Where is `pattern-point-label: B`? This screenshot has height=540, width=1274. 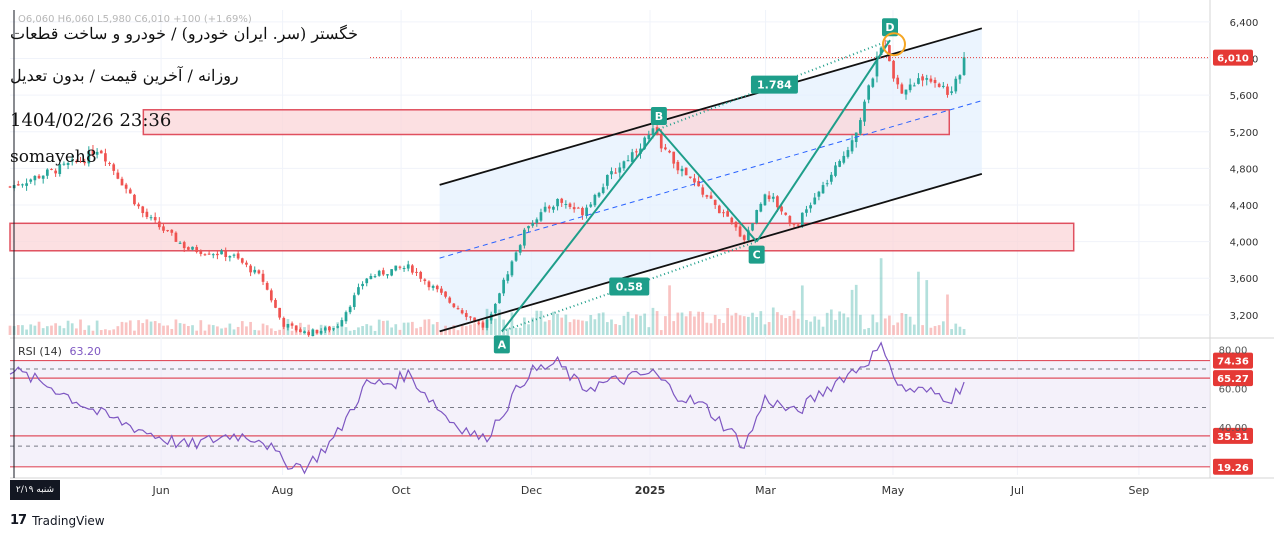 pattern-point-label: B is located at coordinates (659, 116).